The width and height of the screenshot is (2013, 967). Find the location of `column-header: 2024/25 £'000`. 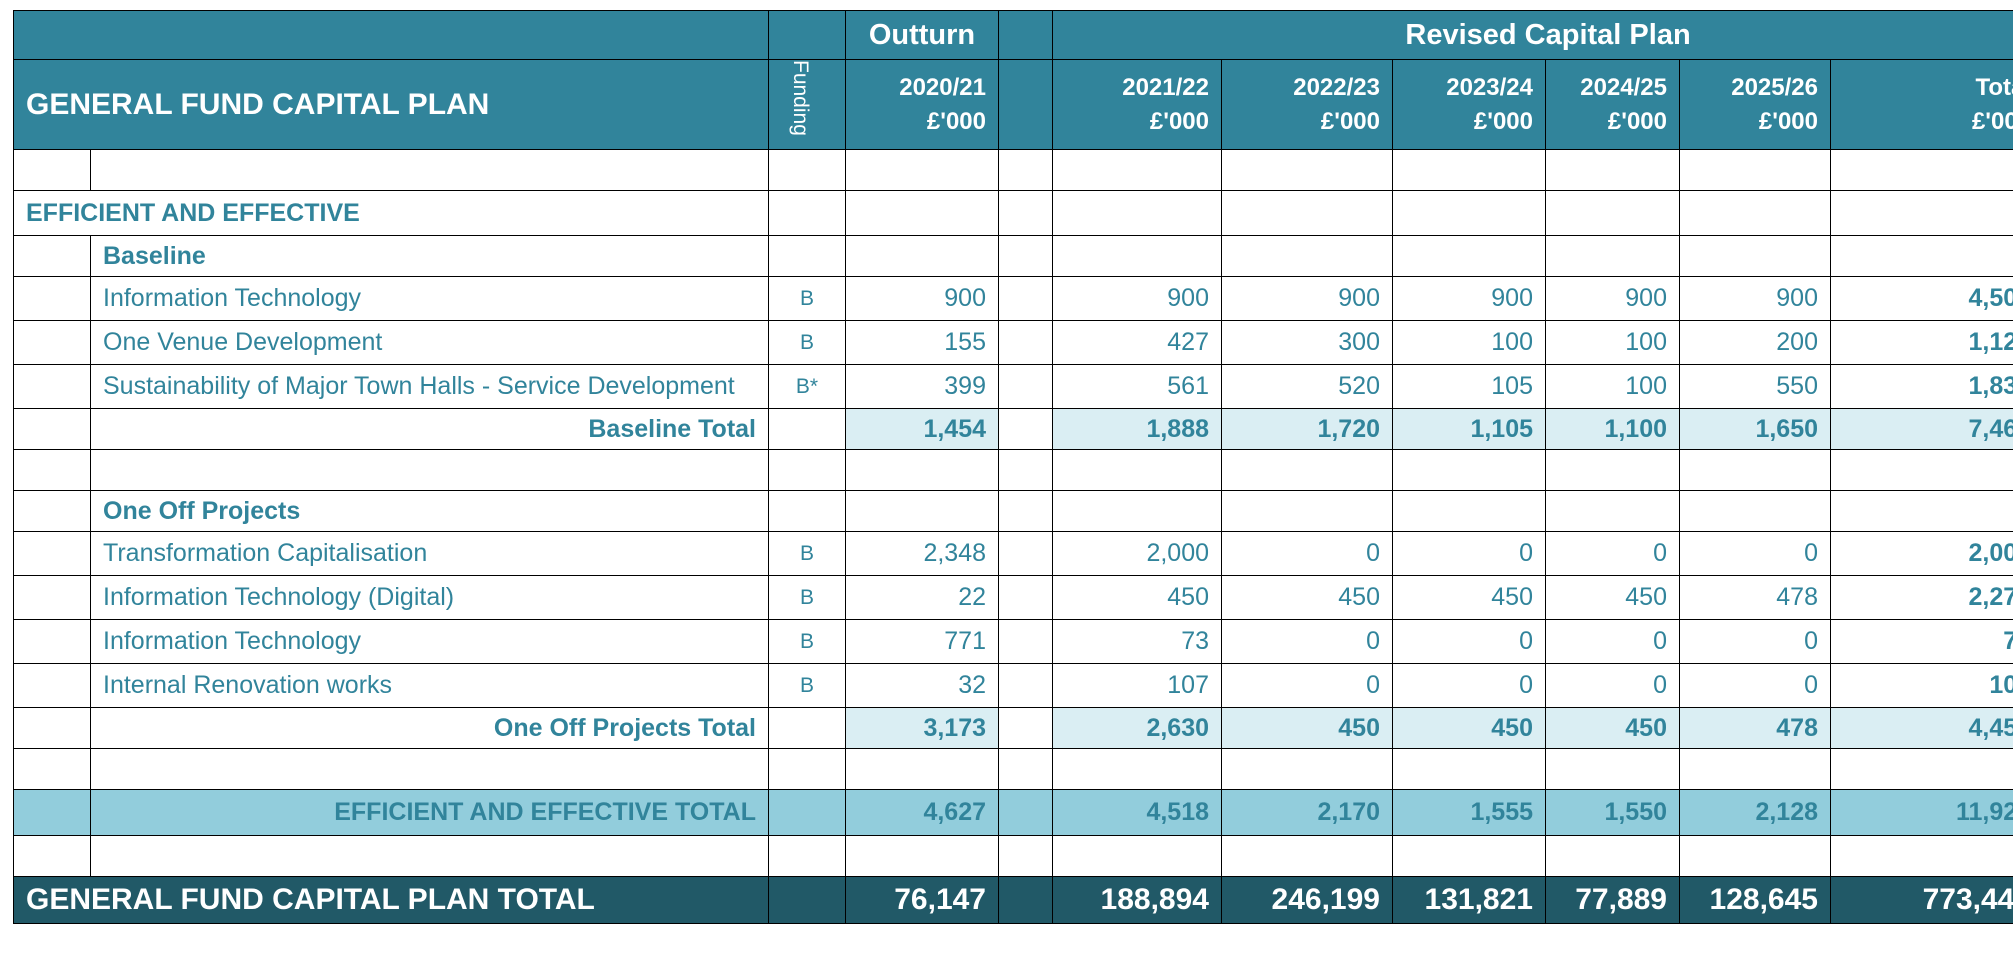

column-header: 2024/25 £'000 is located at coordinates (1612, 104).